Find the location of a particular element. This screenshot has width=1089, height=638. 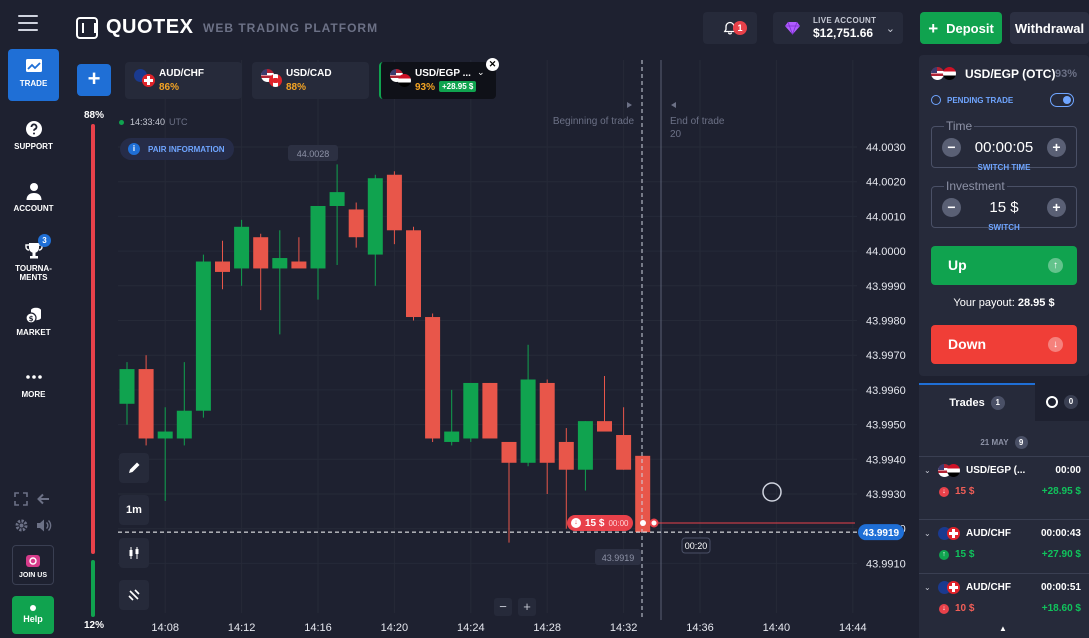

investment-plus-button: + is located at coordinates (1056, 207).